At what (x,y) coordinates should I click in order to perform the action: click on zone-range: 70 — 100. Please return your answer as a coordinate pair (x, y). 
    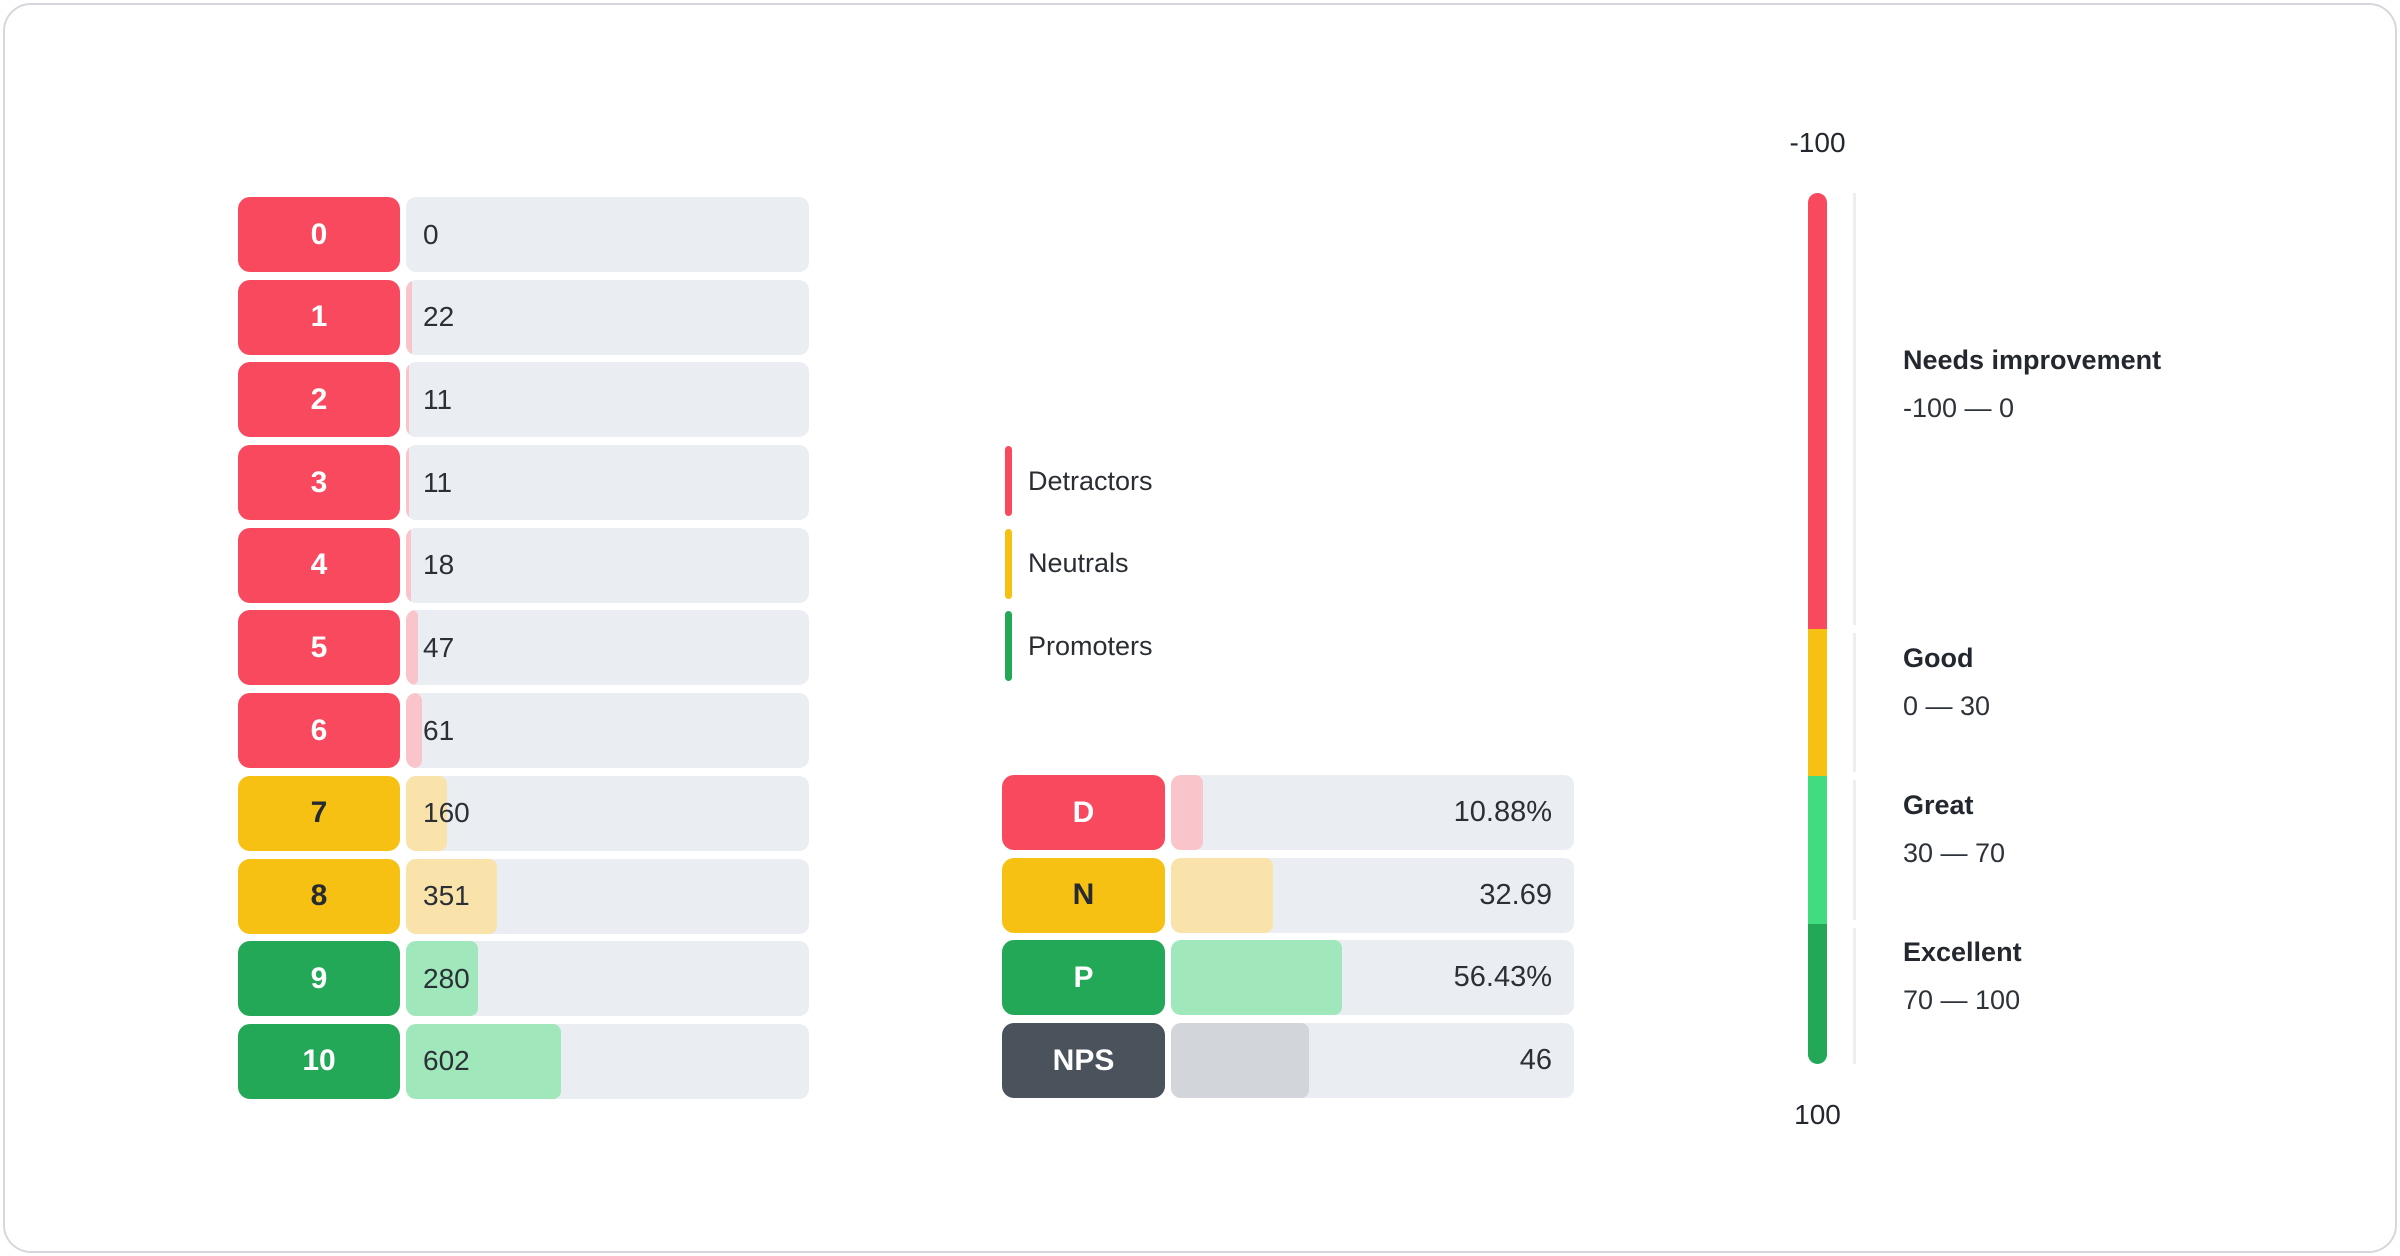
    Looking at the image, I should click on (1962, 1000).